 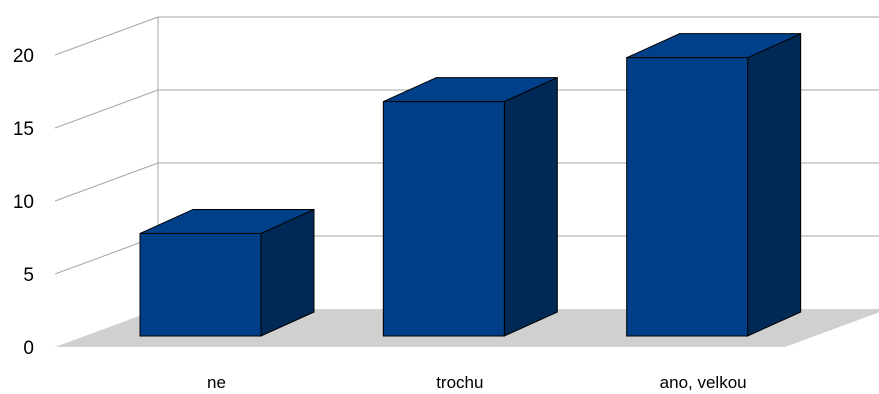 I want to click on x-tick-label: ano, velkou, so click(x=703, y=382).